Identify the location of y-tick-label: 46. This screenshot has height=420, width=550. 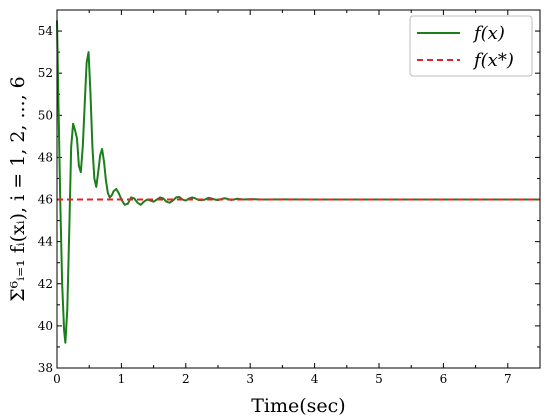
(45, 200).